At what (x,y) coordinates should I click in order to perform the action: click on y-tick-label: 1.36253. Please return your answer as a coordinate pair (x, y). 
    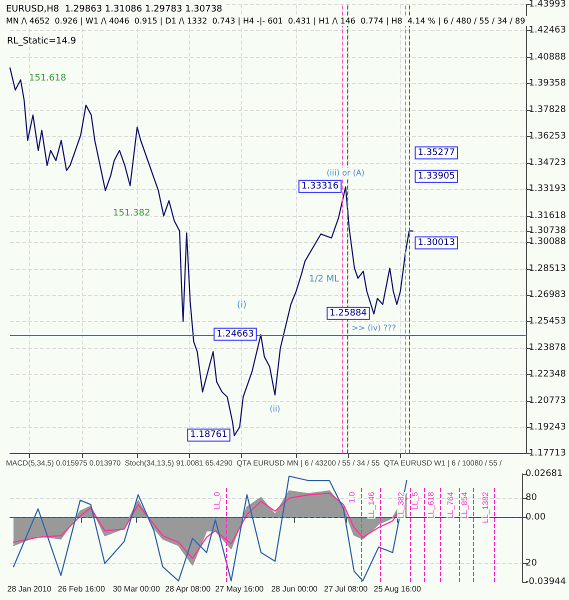
    Looking at the image, I should click on (547, 137).